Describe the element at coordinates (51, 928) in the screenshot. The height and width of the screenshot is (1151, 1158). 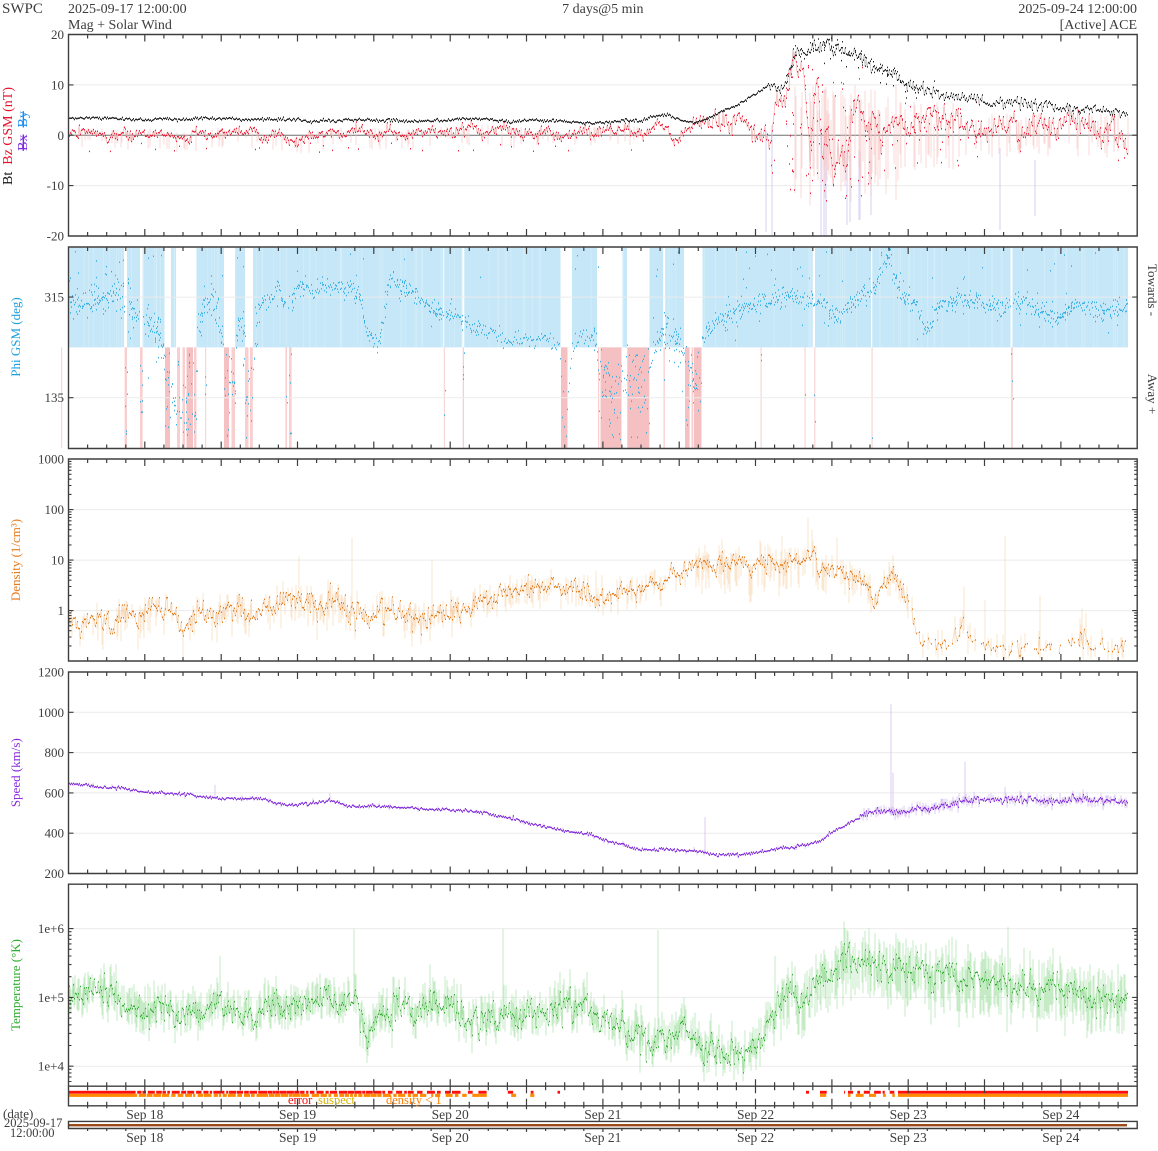
I see `svg-text: 1e+6` at that location.